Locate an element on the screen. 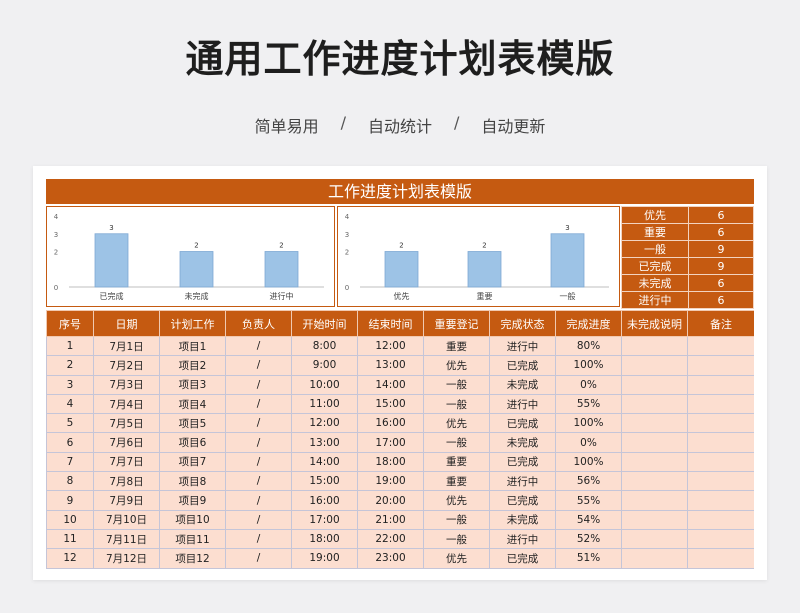 The height and width of the screenshot is (613, 800). table-cell: 5 is located at coordinates (70, 423).